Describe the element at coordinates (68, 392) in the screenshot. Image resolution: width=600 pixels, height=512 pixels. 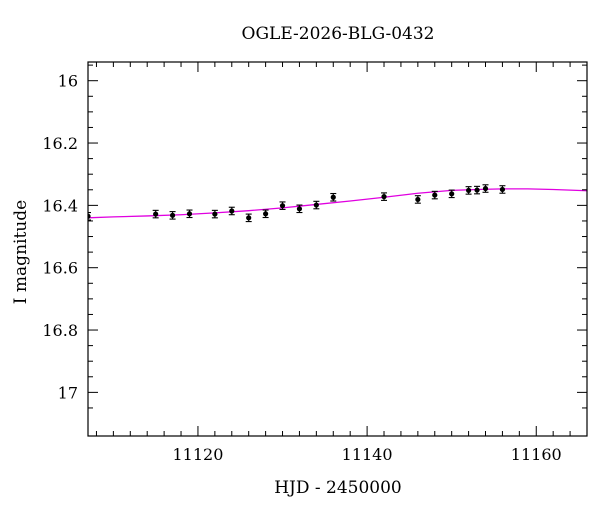
I see `y-tick-label: 17` at that location.